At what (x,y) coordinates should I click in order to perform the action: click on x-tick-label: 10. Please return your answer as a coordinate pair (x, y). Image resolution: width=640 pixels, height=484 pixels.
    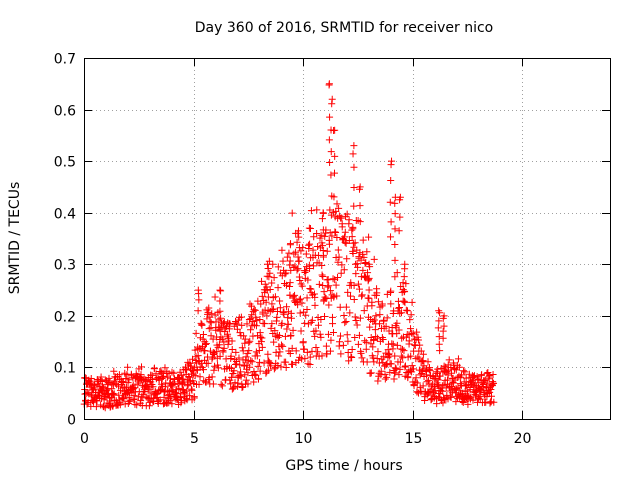
    Looking at the image, I should click on (304, 439).